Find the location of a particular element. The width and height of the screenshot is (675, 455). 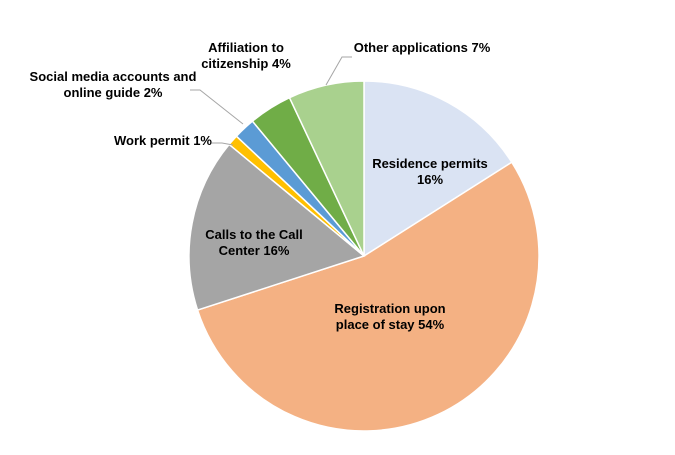

slice-label: Registration upon place of stay 54% is located at coordinates (390, 317).